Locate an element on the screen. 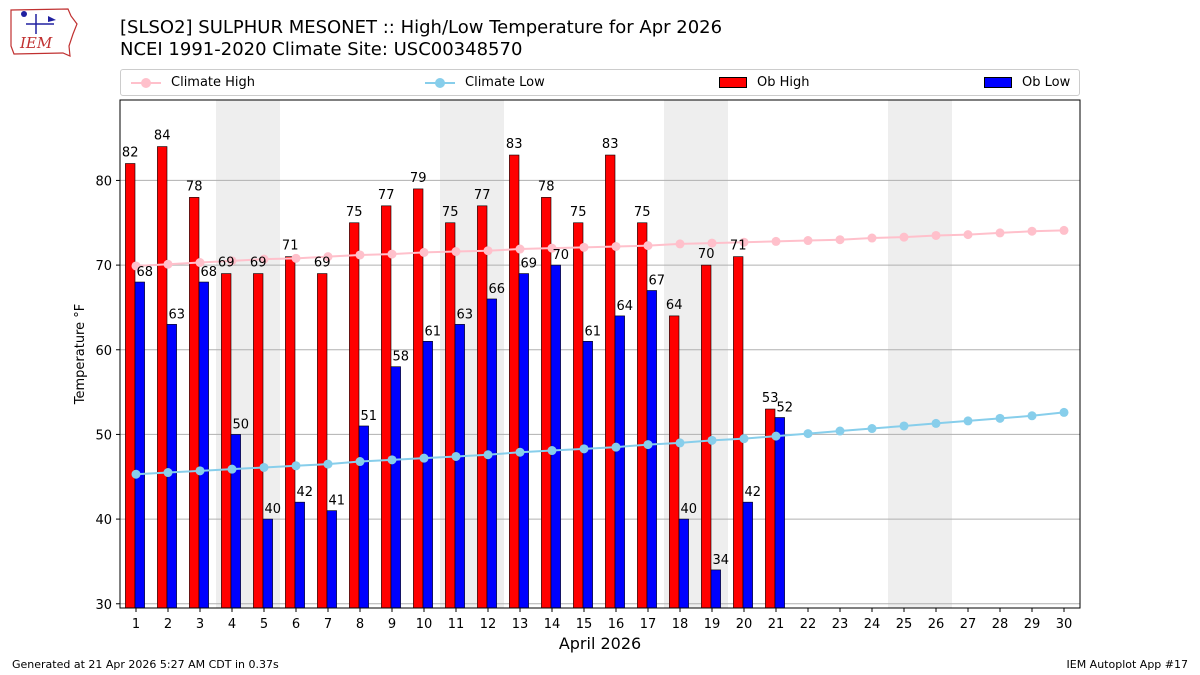 This screenshot has height=675, width=1200. x-tick-label: 19 is located at coordinates (712, 624).